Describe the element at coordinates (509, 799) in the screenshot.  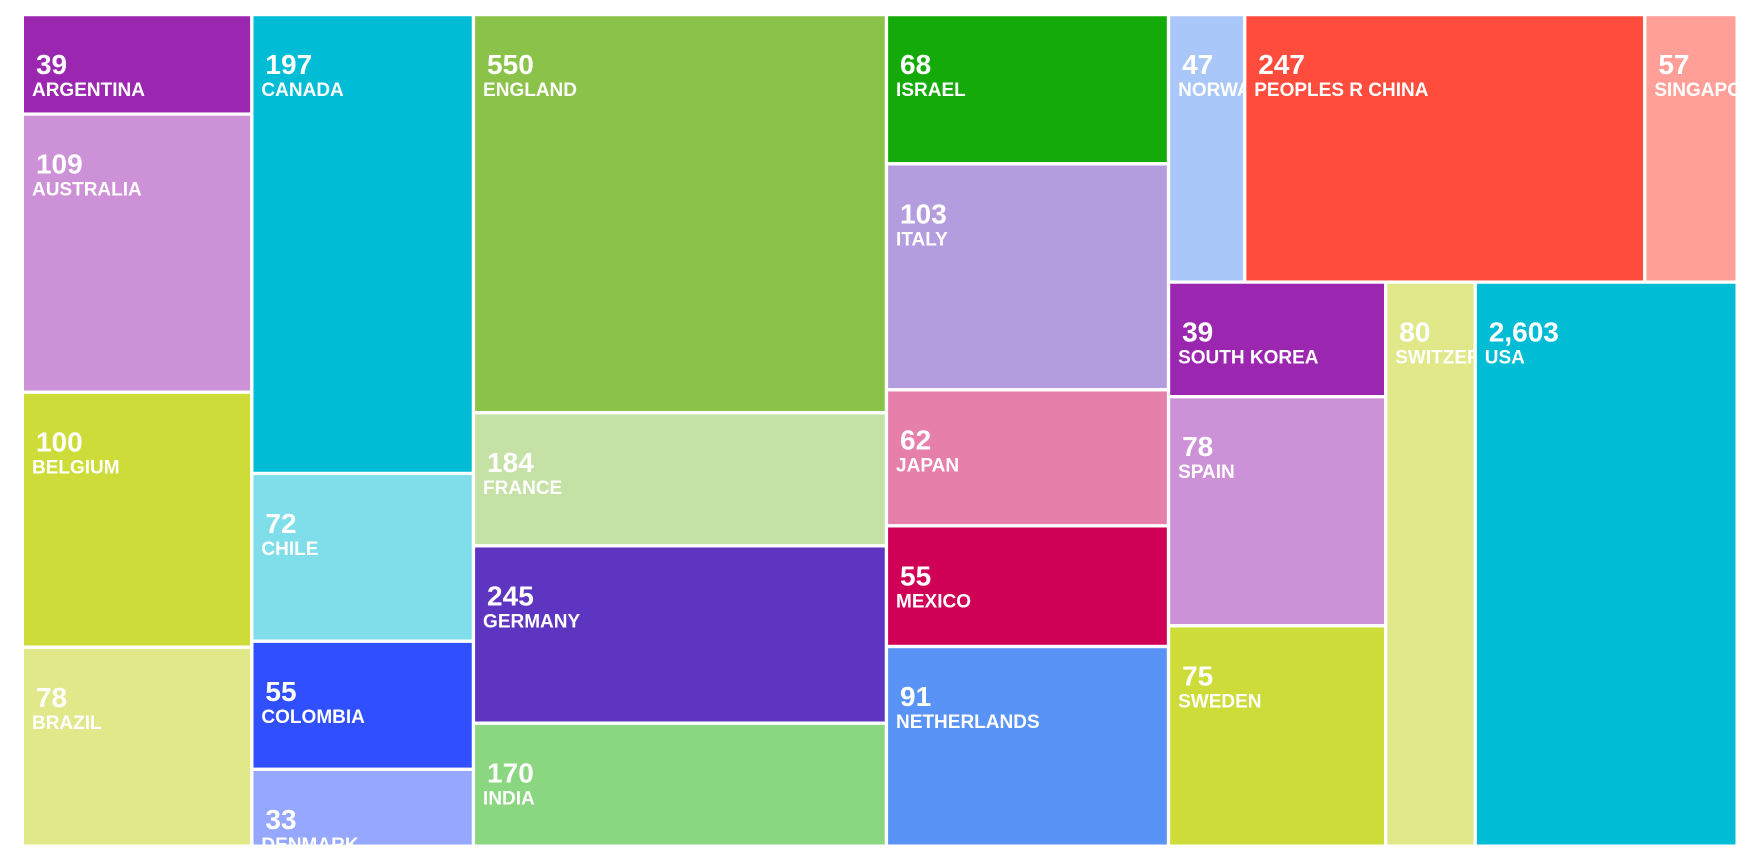
I see `cell-name: INDIA` at that location.